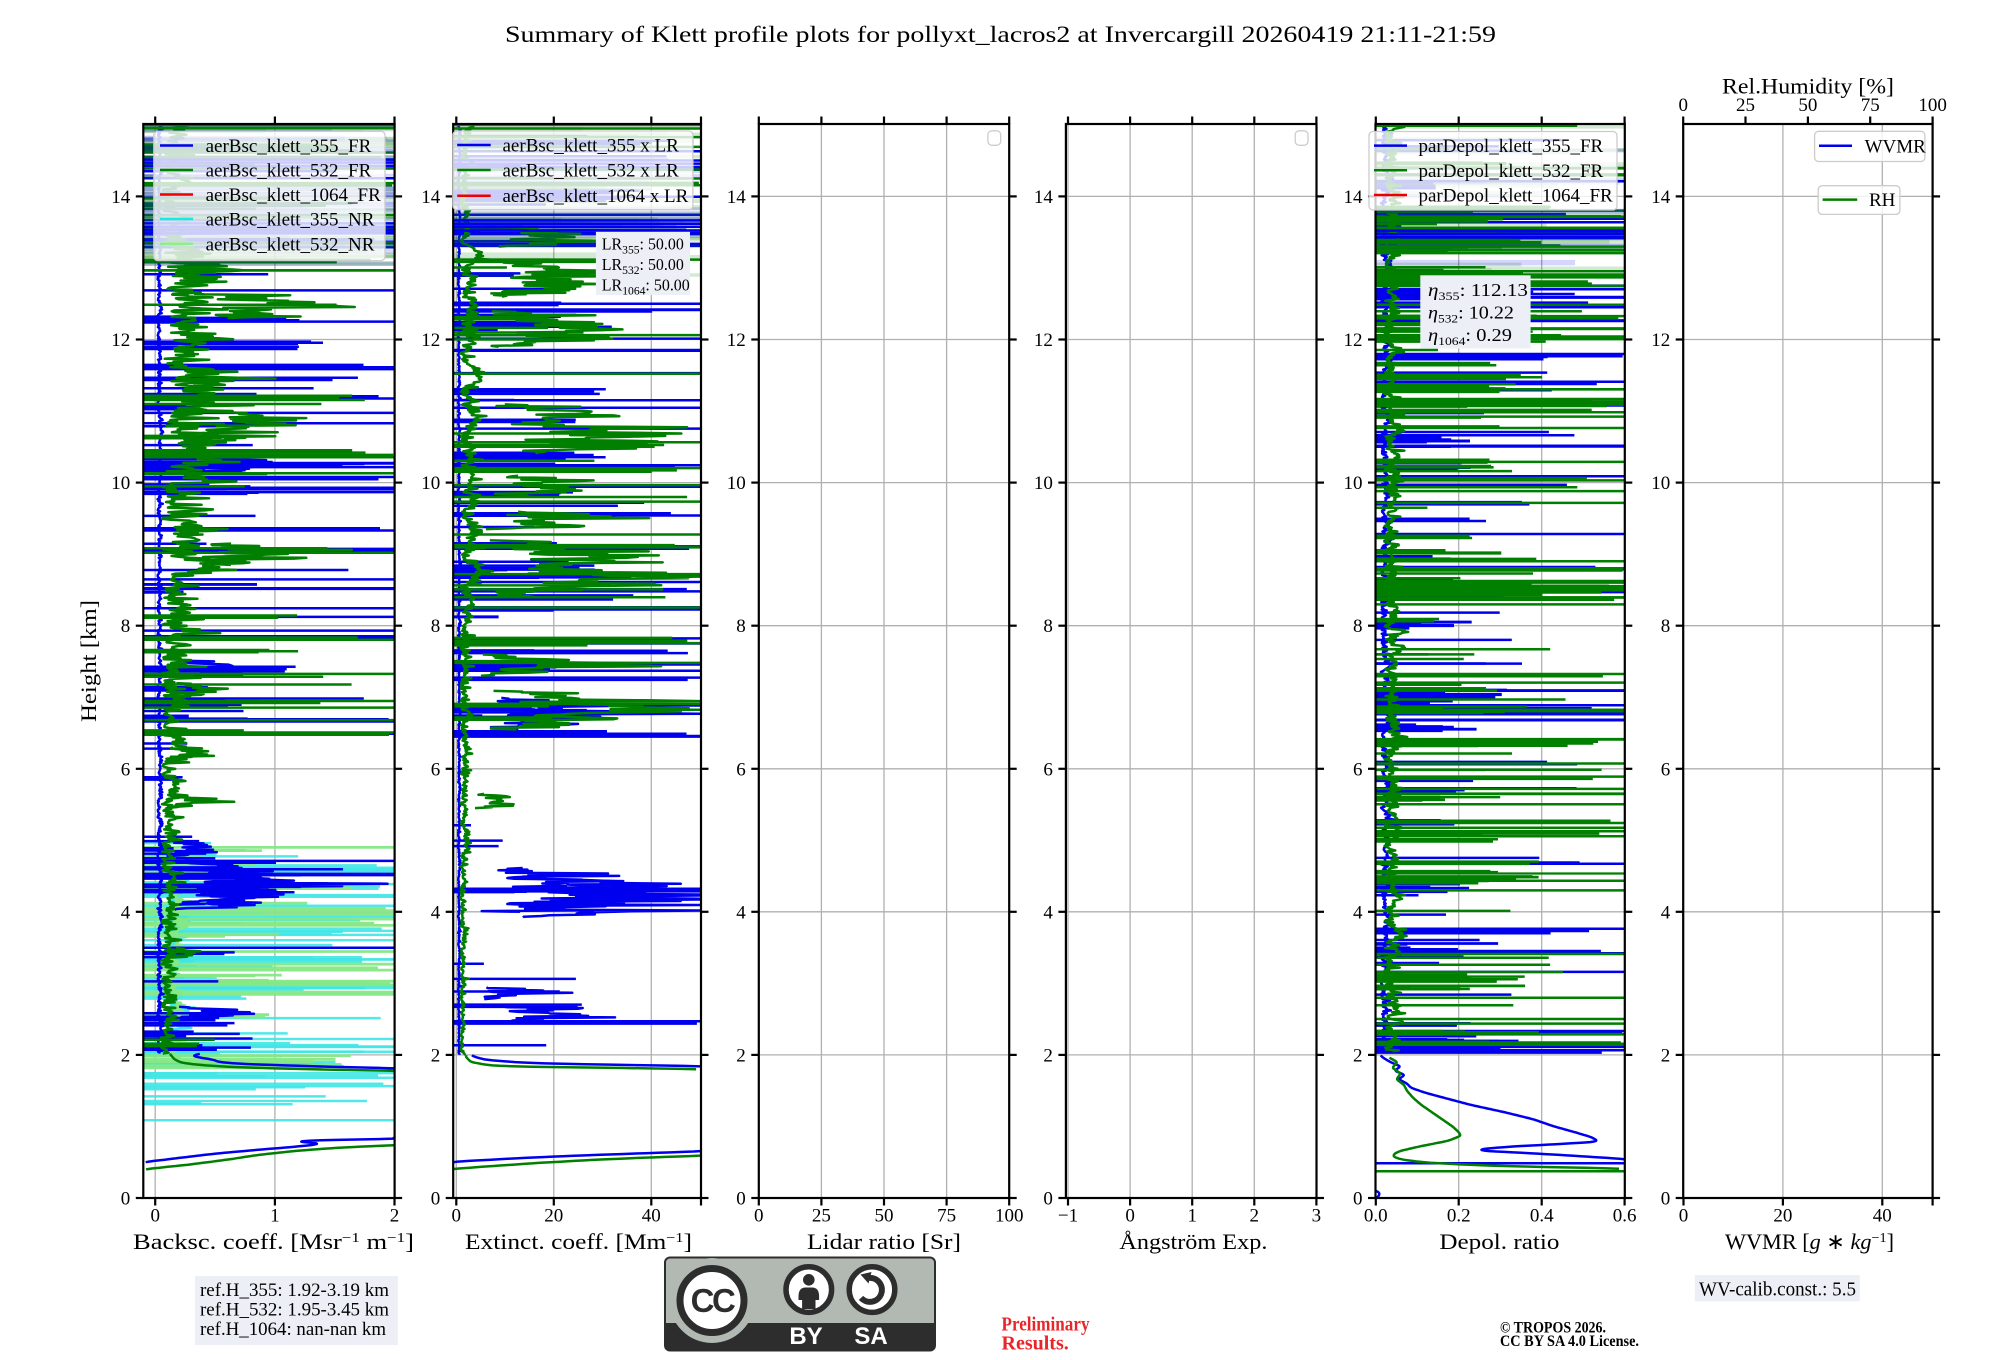 The height and width of the screenshot is (1360, 2000). I want to click on svg-text: 0.4, so click(1542, 1216).